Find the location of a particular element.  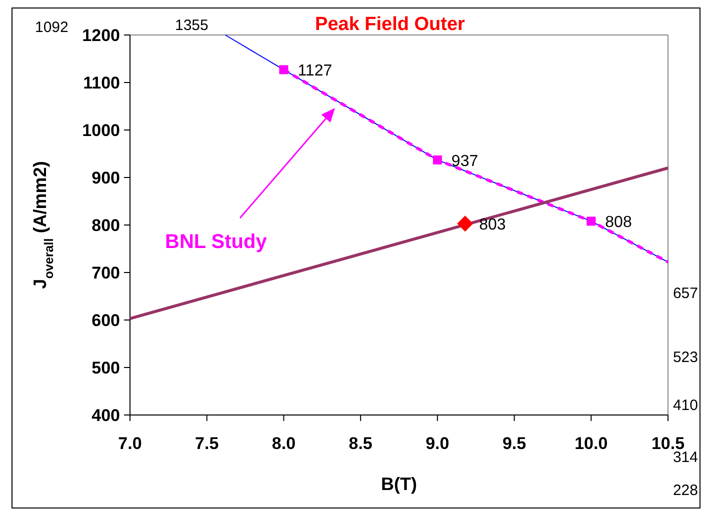

annotation: BNL Study is located at coordinates (216, 242).